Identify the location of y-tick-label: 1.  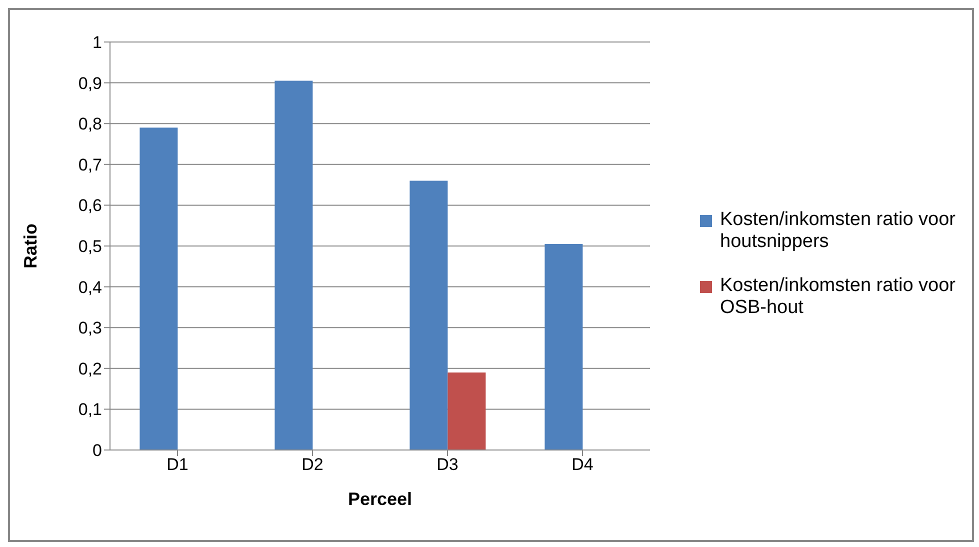
(97, 42).